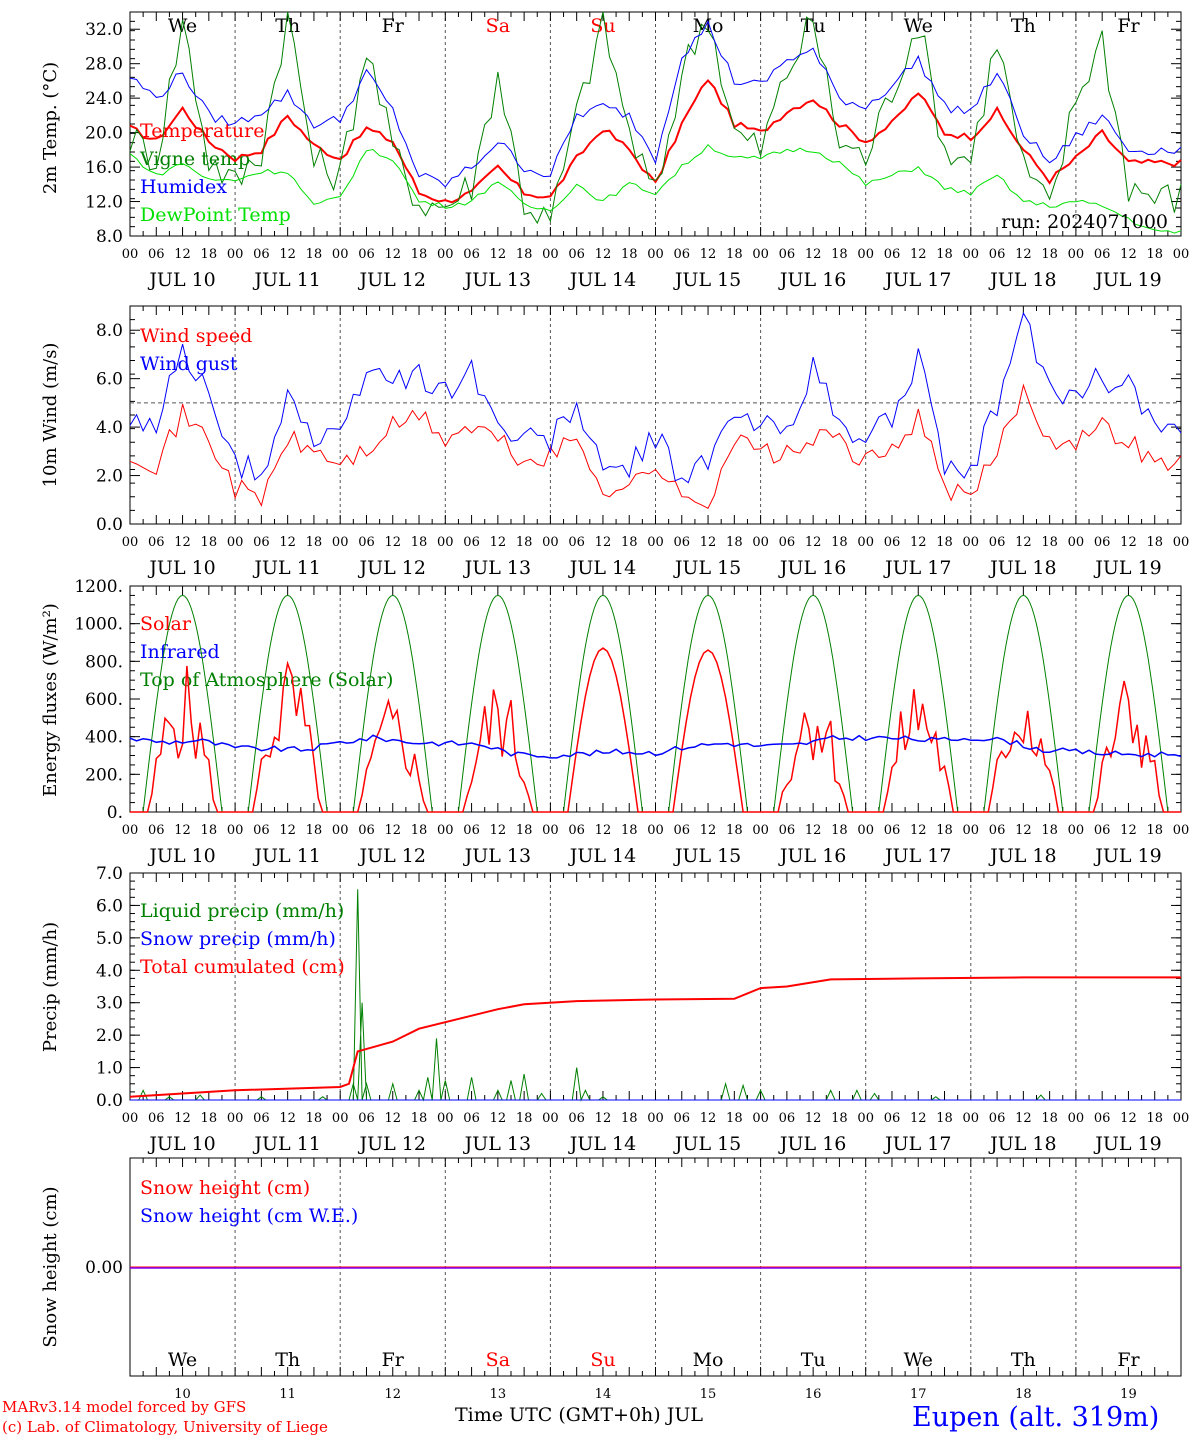 Image resolution: width=1194 pixels, height=1440 pixels. I want to click on y-axis-label: 10m Wind (m/s), so click(50, 415).